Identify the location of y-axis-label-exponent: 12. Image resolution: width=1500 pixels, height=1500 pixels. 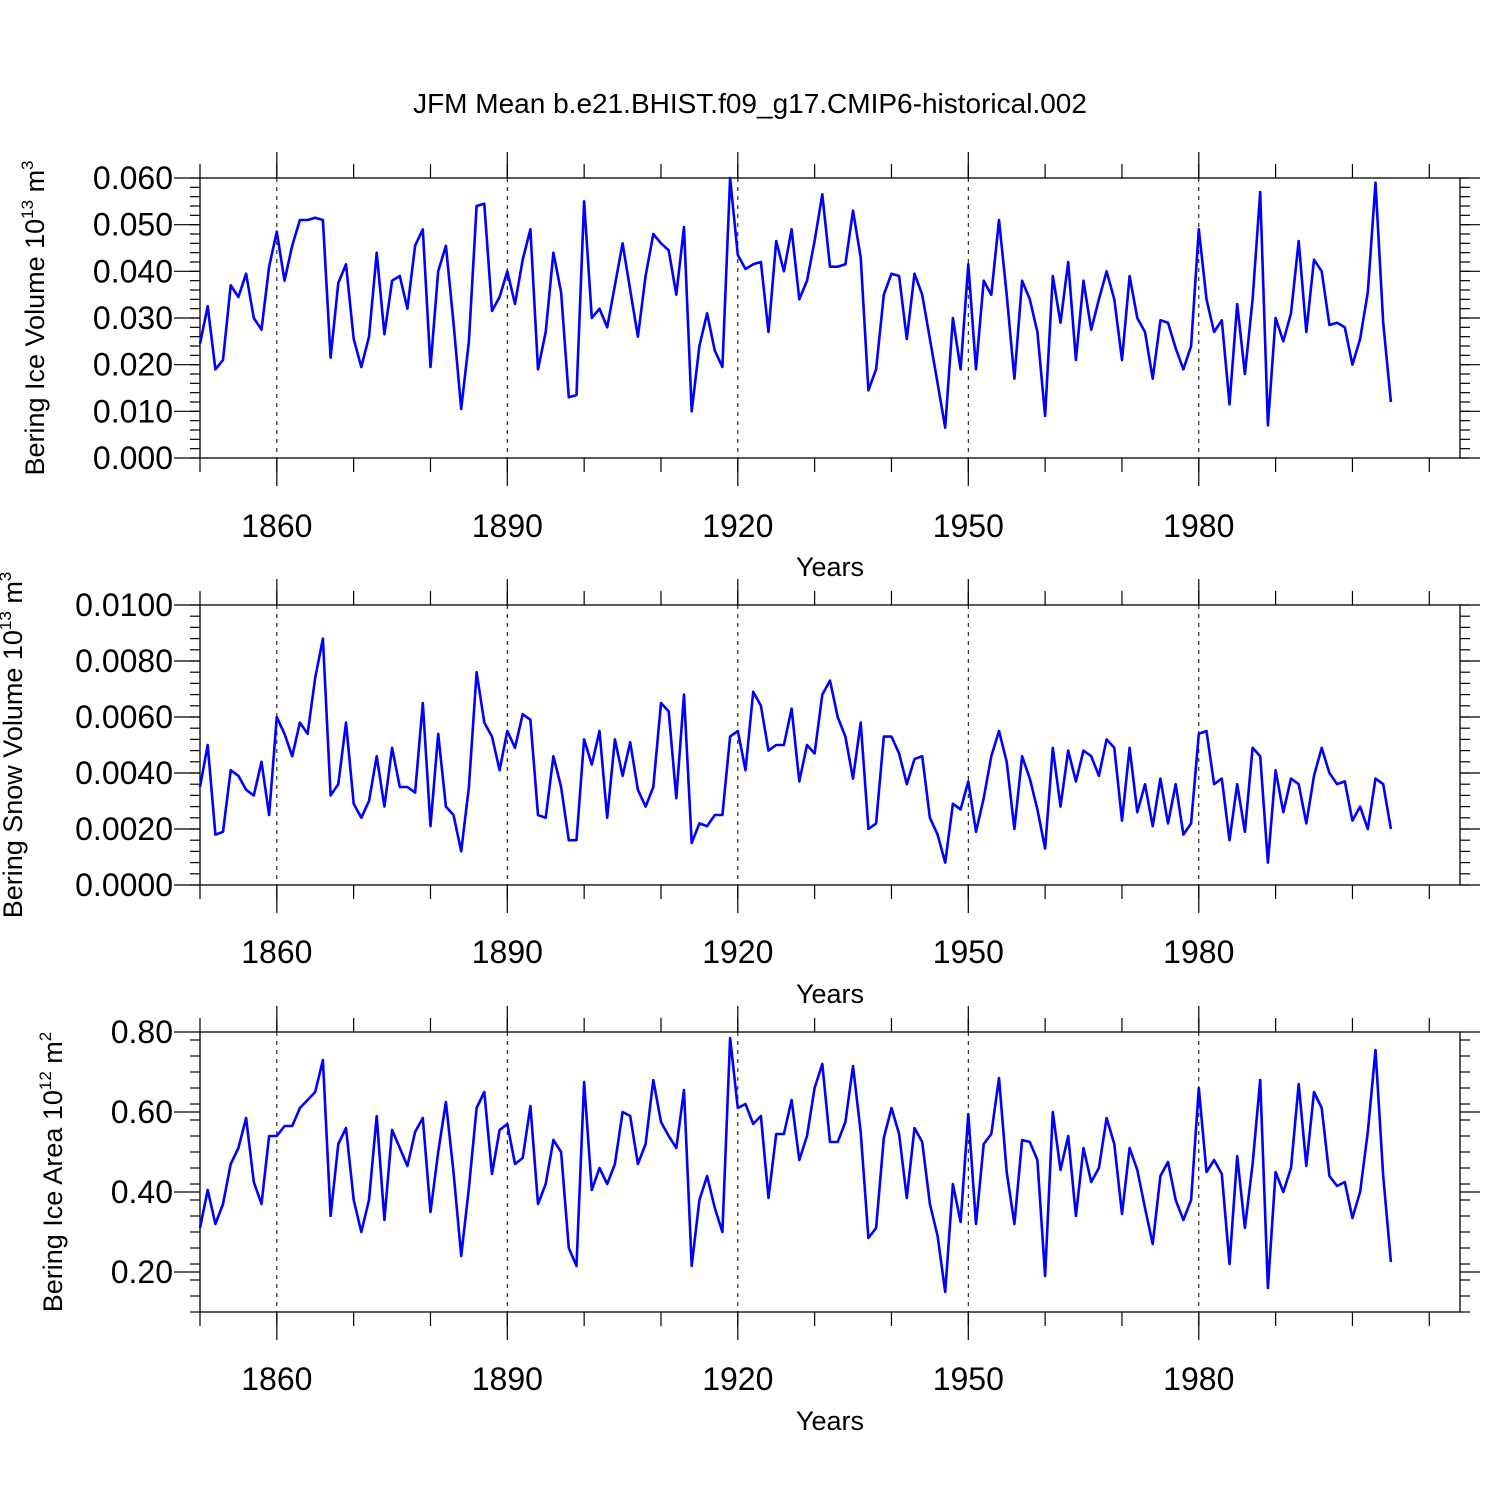
(45, 1080).